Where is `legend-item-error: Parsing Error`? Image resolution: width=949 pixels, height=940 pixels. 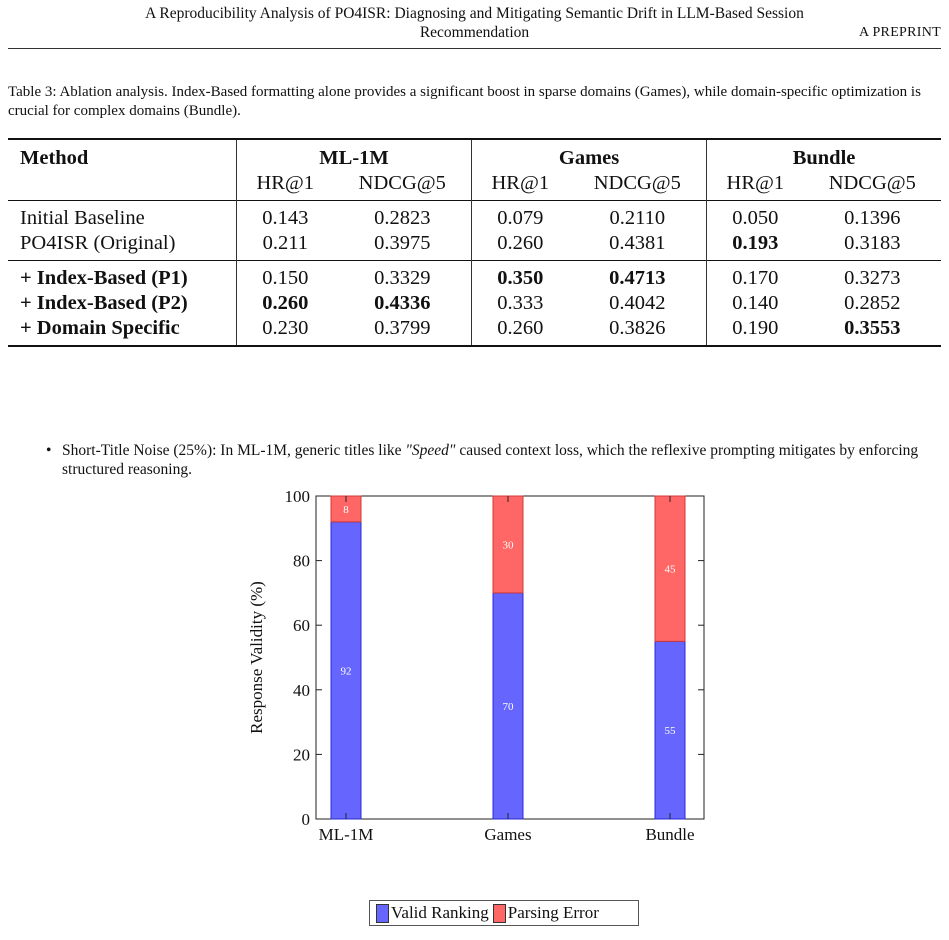
legend-item-error: Parsing Error is located at coordinates (545, 913).